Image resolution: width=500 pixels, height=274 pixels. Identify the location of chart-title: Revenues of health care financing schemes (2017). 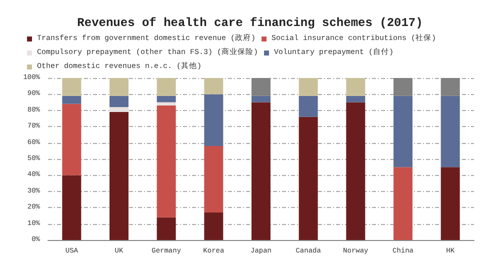
(250, 23).